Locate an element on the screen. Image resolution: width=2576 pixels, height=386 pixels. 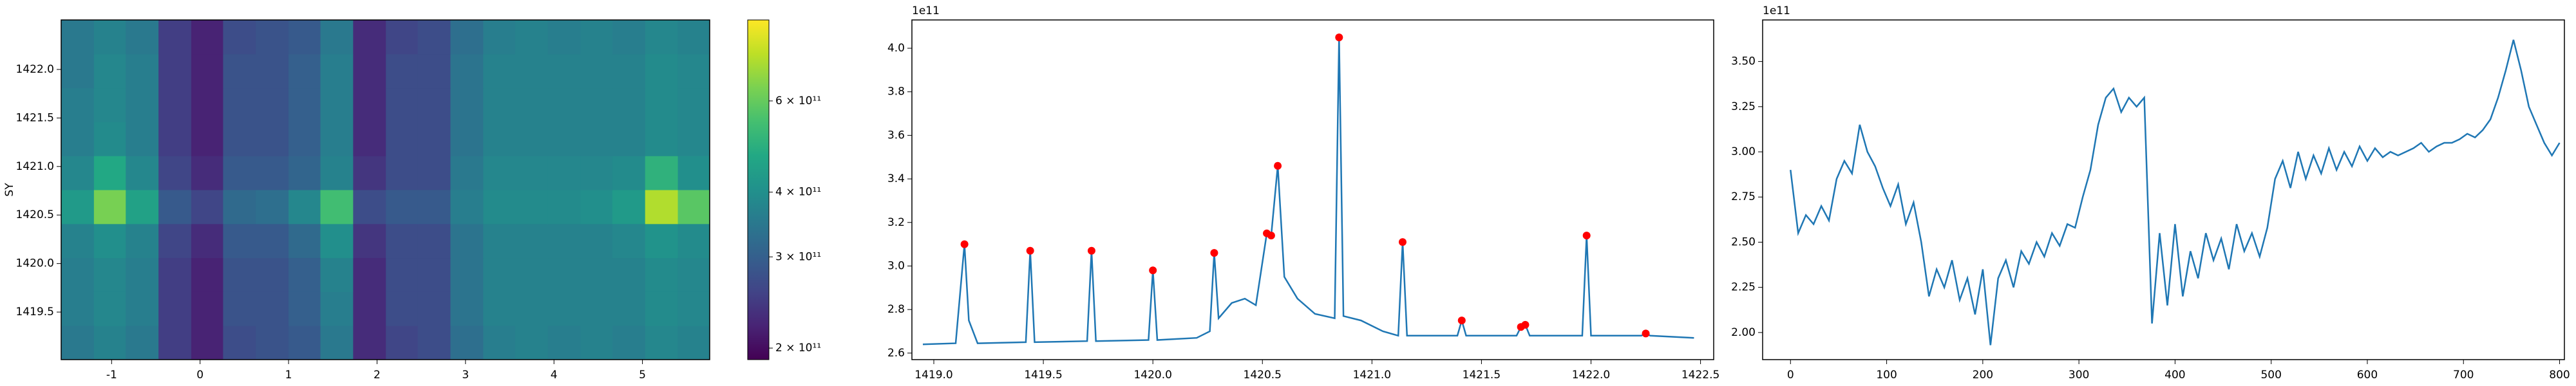
x-tick-label: 4 is located at coordinates (554, 375).